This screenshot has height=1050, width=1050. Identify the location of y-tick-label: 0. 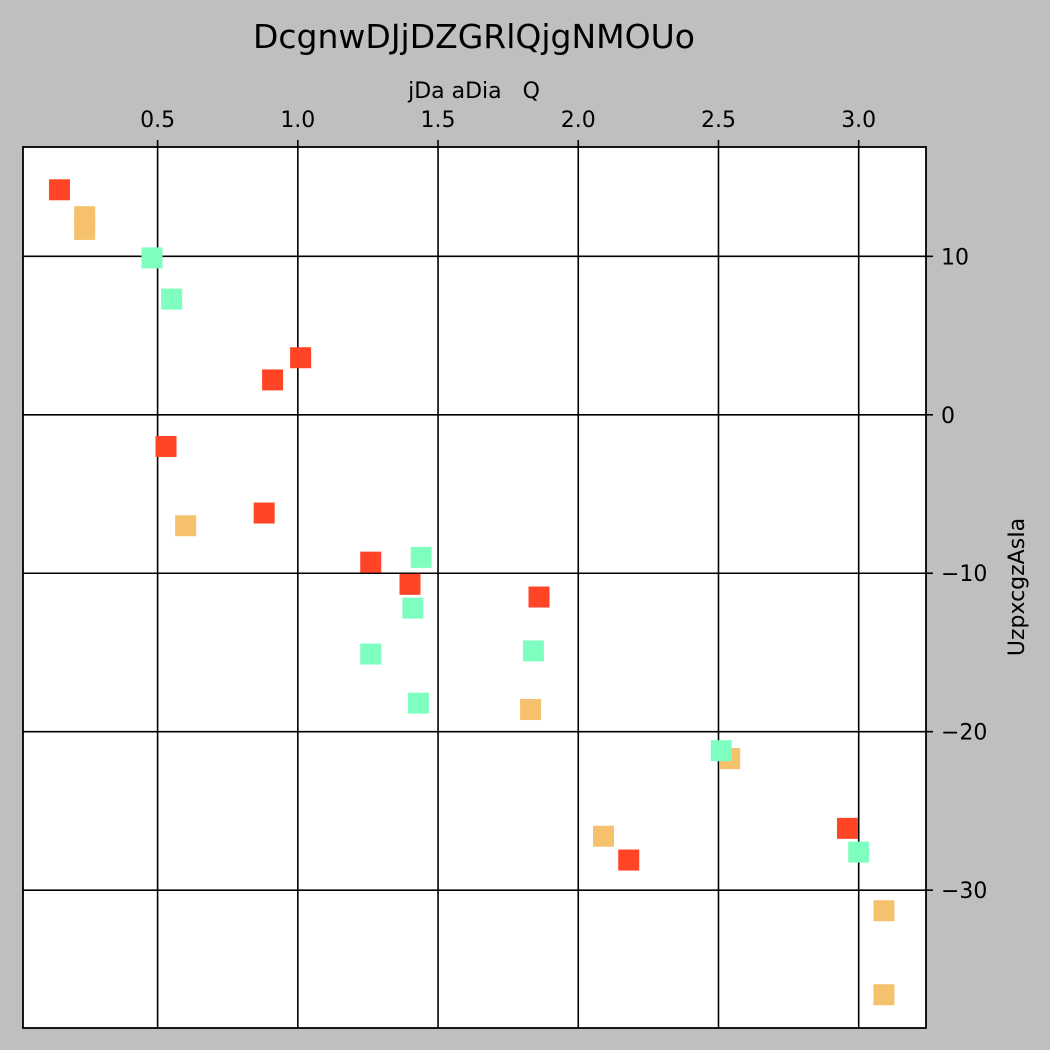
(948, 416).